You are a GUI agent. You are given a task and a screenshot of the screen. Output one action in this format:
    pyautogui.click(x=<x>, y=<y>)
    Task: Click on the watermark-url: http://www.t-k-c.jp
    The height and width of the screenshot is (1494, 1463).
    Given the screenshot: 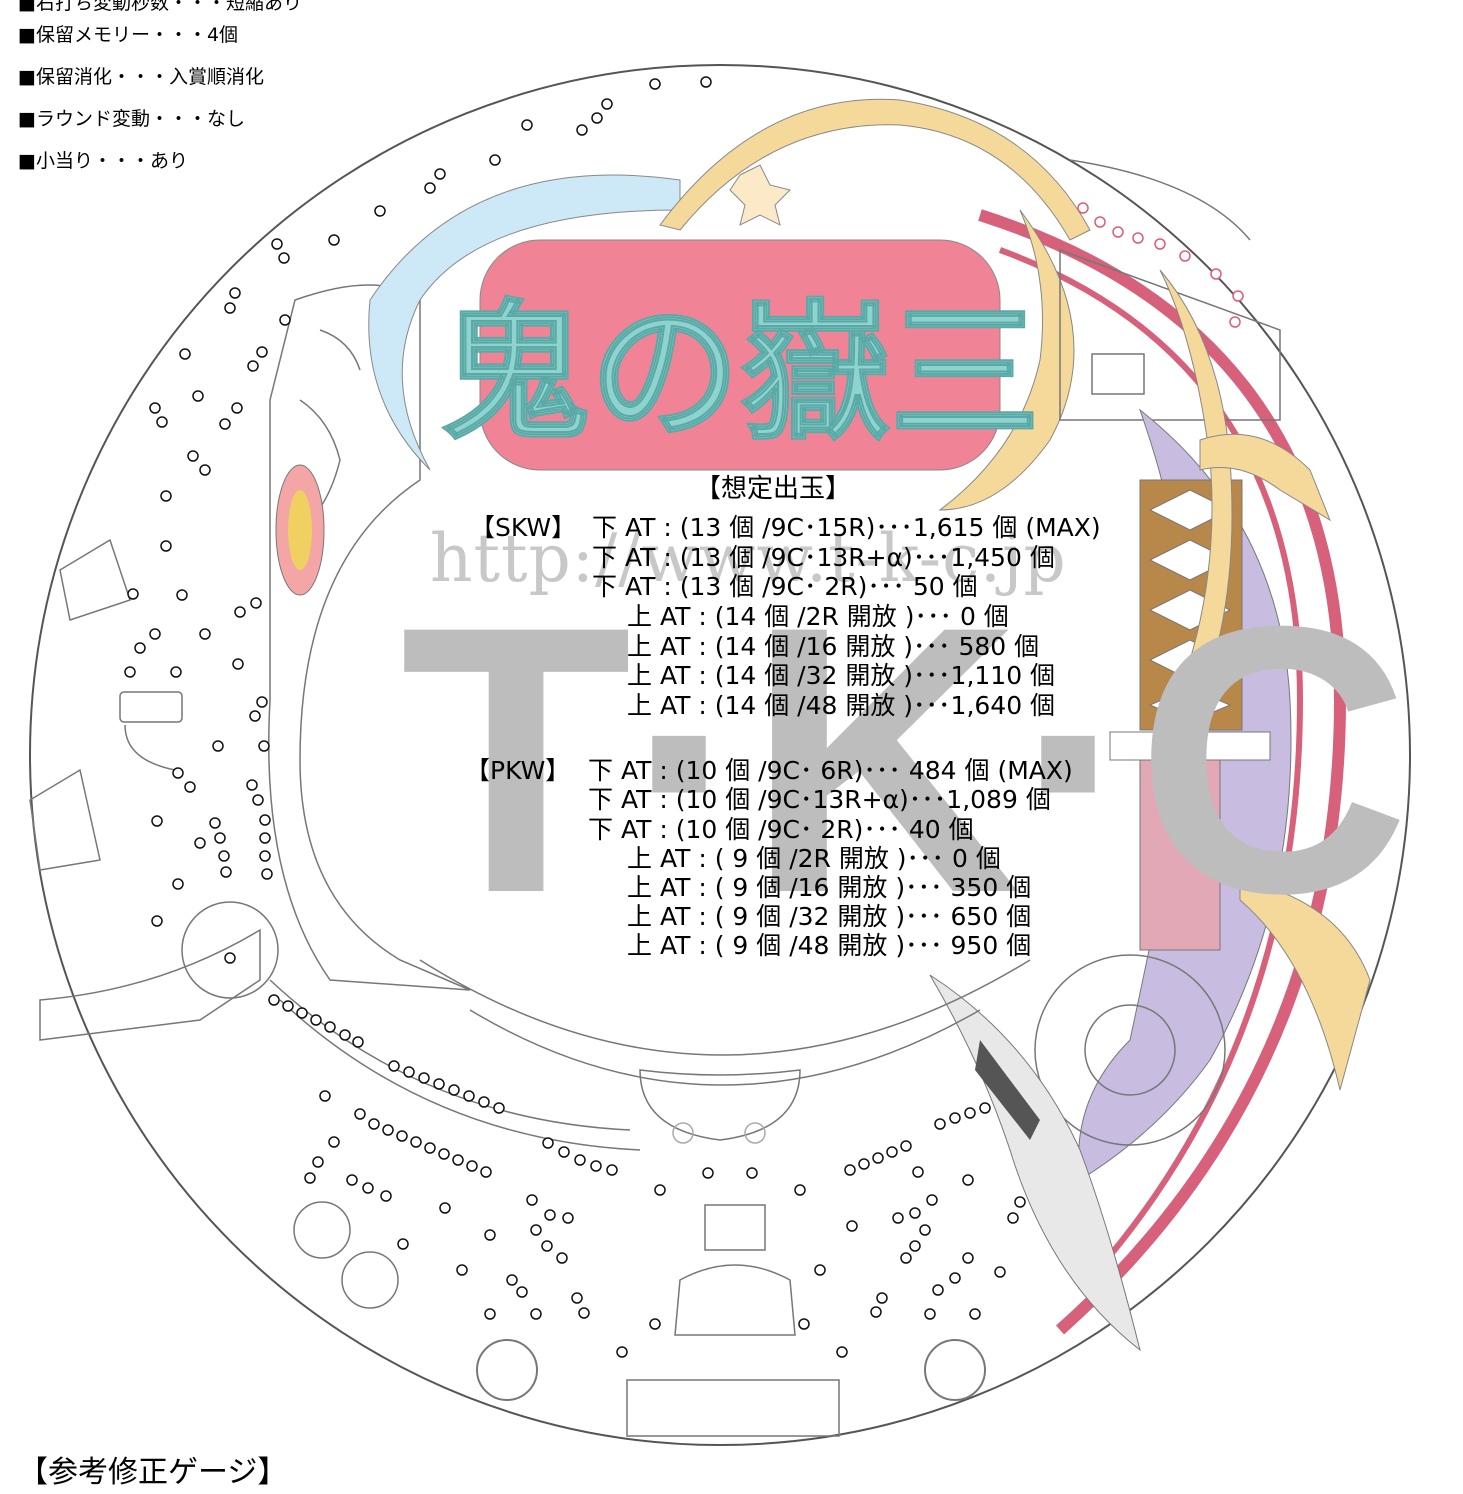 What is the action you would take?
    pyautogui.click(x=748, y=558)
    